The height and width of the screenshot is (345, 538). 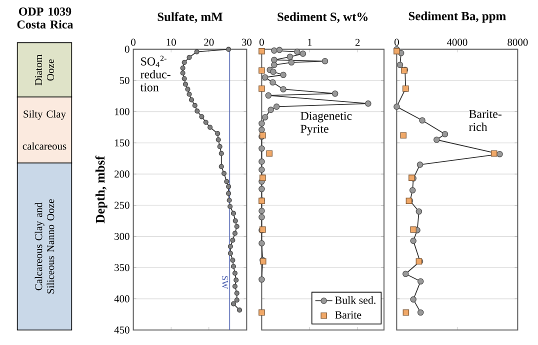 I want to click on x-tick-label: 20, so click(x=209, y=42).